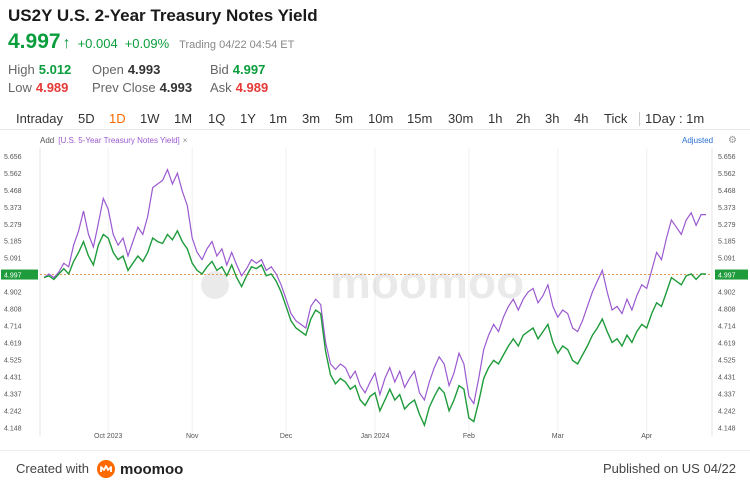 The width and height of the screenshot is (750, 489). I want to click on stat-prev-close: Prev Close 4.993, so click(142, 87).